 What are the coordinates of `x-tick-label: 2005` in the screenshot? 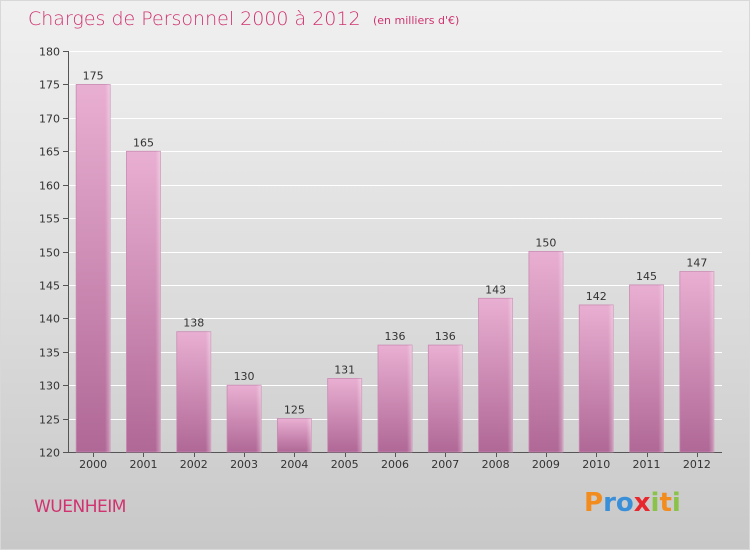 It's located at (345, 464).